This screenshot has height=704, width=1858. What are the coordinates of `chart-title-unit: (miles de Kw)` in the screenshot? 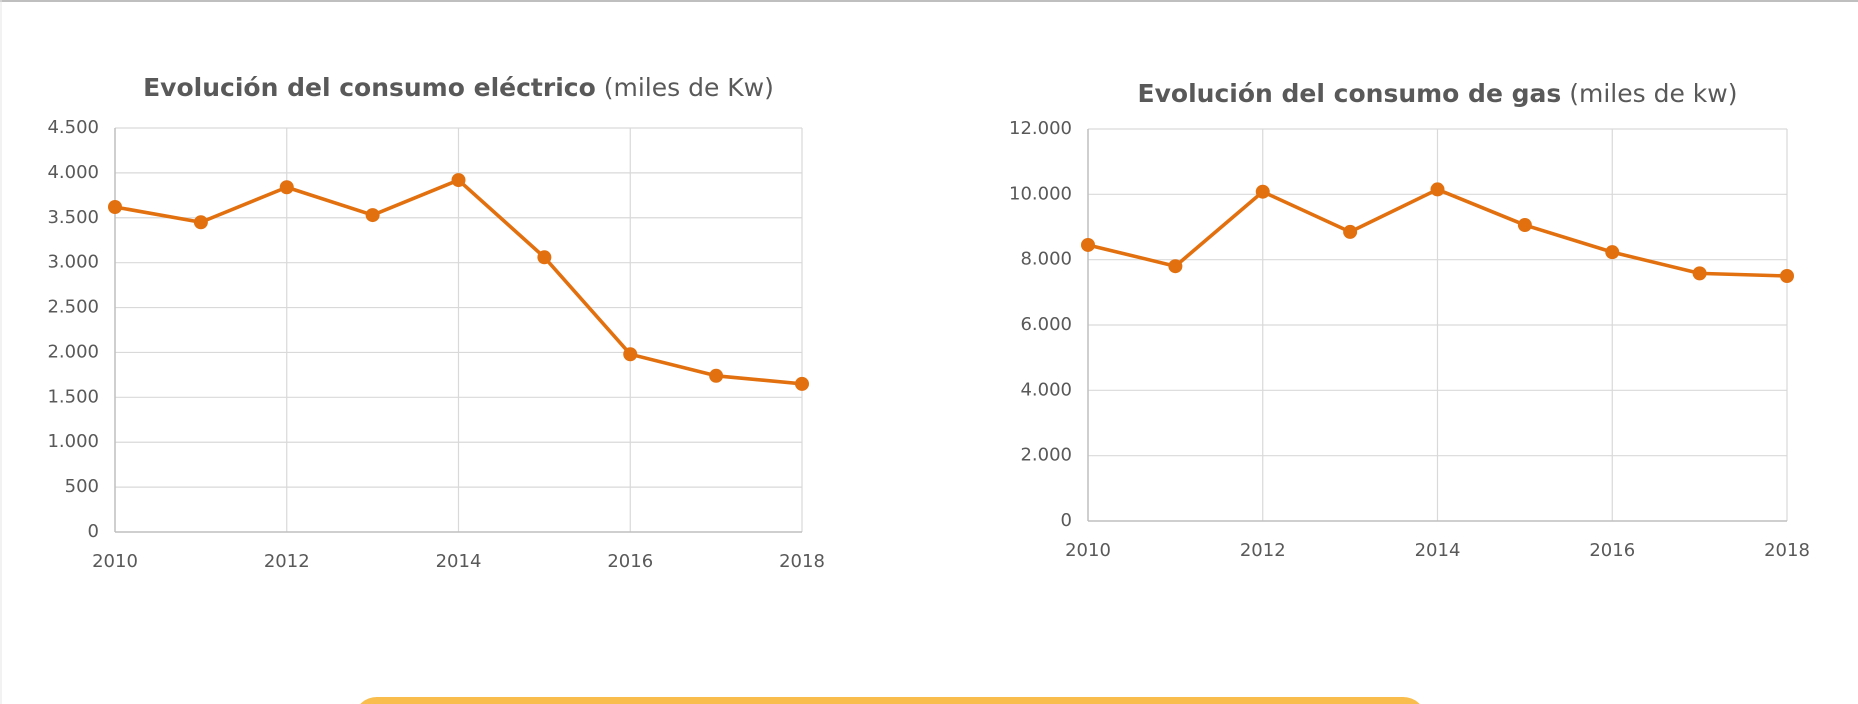 It's located at (689, 87).